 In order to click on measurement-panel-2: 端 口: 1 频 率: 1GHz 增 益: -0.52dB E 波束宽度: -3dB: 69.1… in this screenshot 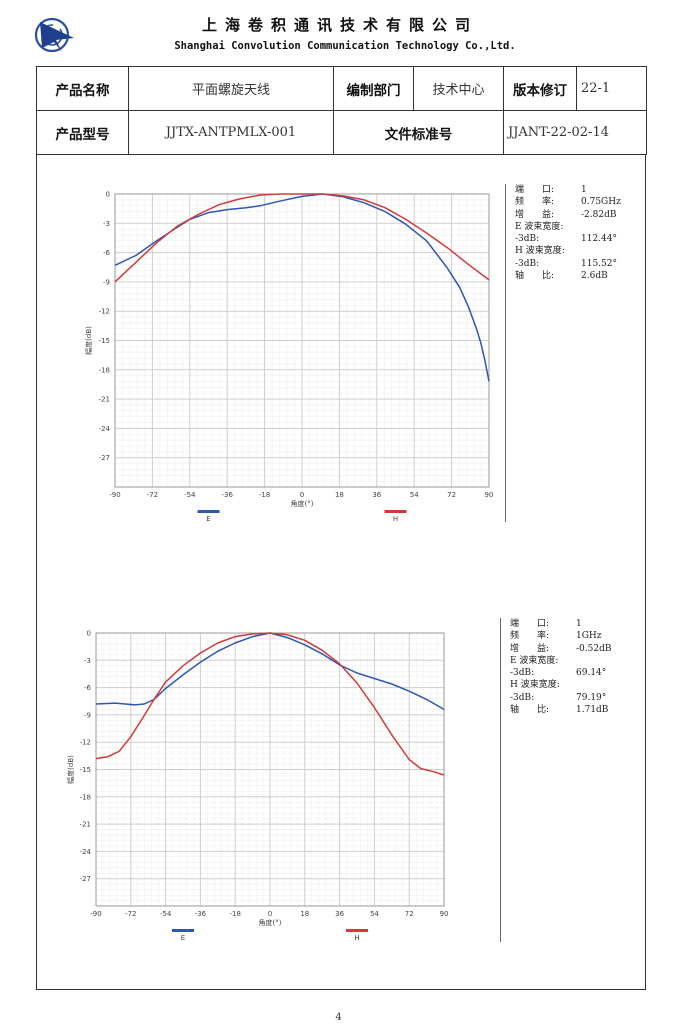, I will do `click(570, 780)`.